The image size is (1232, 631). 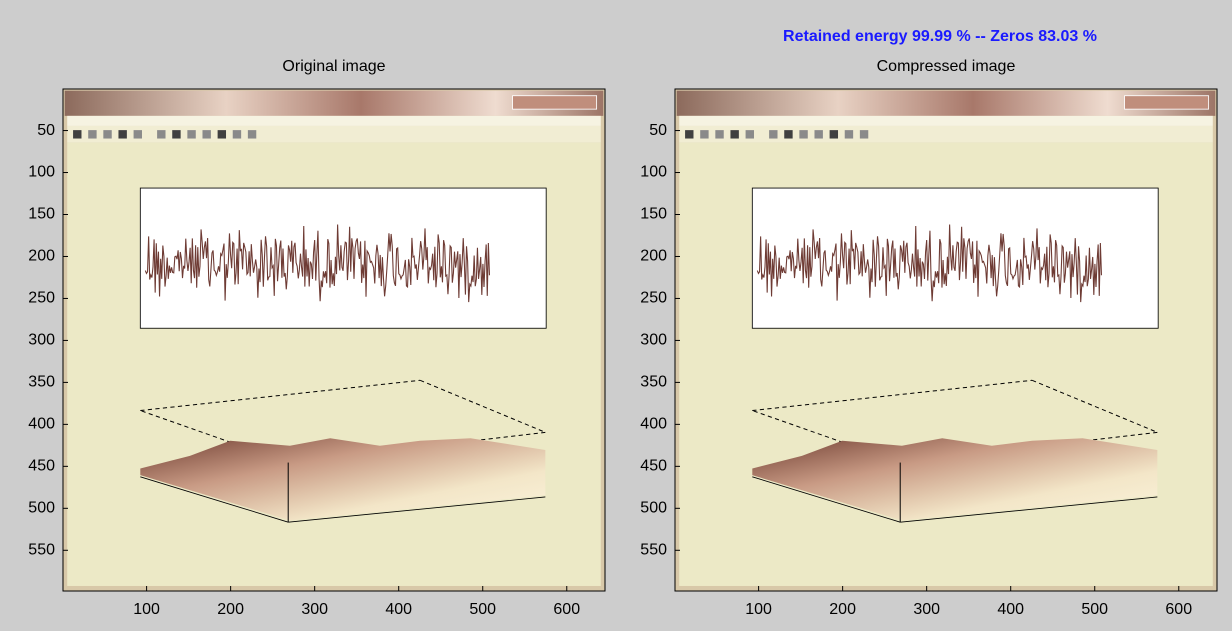 What do you see at coordinates (946, 66) in the screenshot?
I see `axes-title: Compressed image` at bounding box center [946, 66].